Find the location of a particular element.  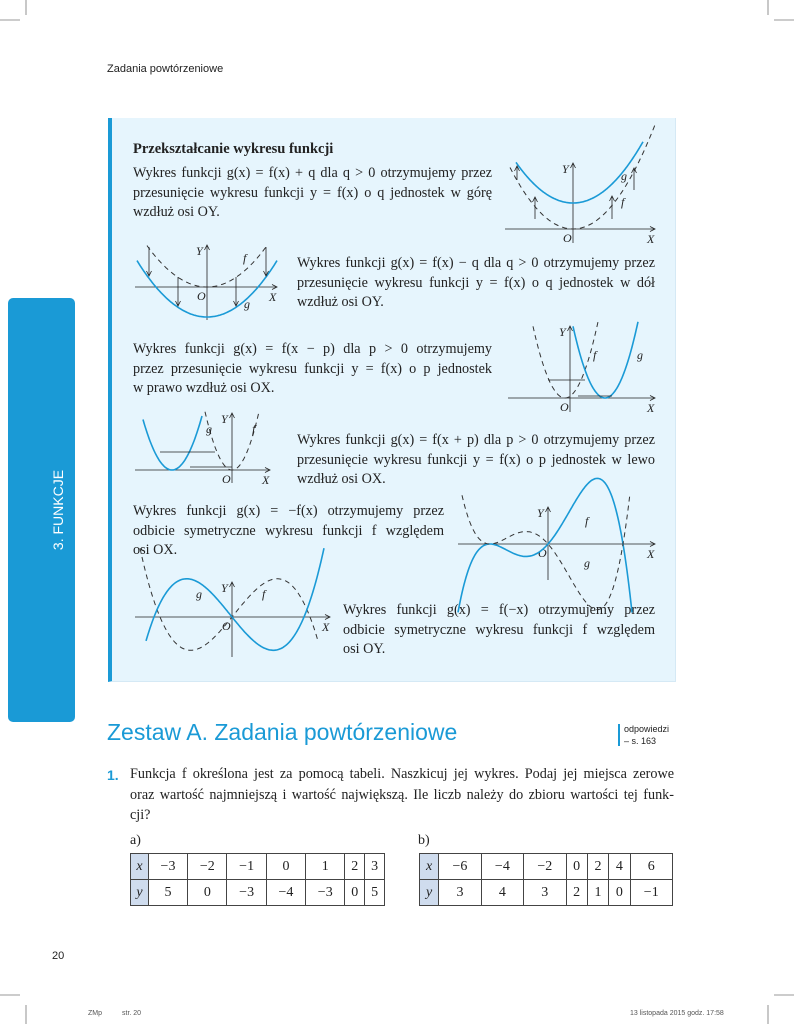

table-cell: −6 is located at coordinates (460, 866).